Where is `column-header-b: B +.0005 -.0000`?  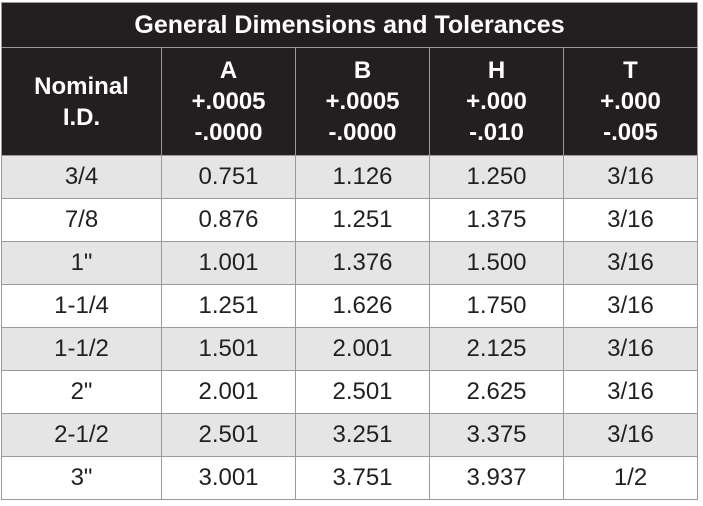 column-header-b: B +.0005 -.0000 is located at coordinates (362, 101).